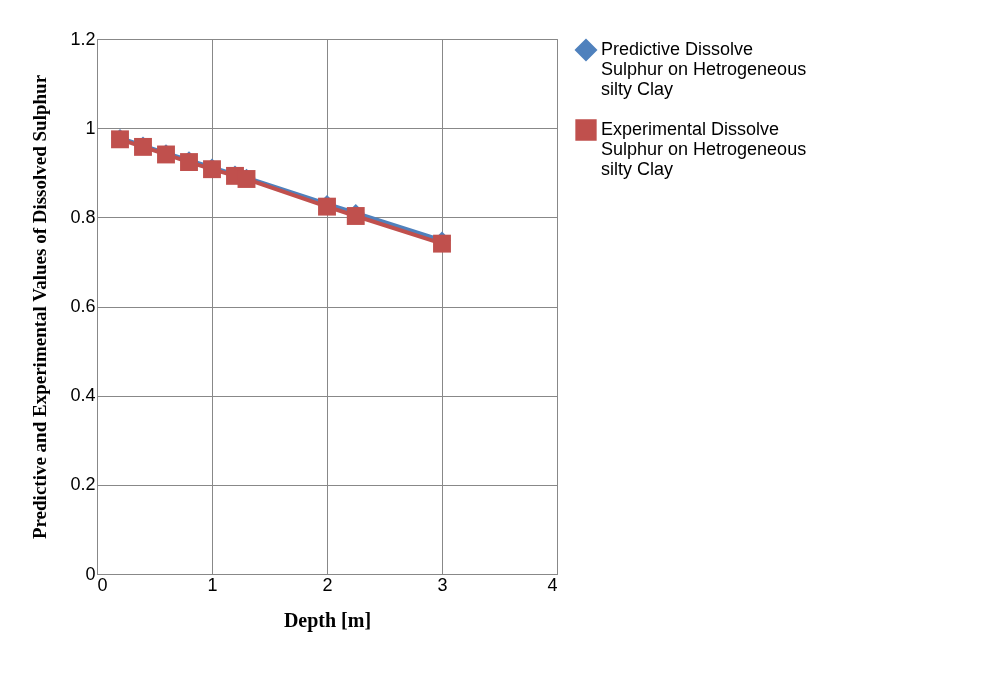 The height and width of the screenshot is (691, 1003). Describe the element at coordinates (327, 620) in the screenshot. I see `x-axis-title: Depth [m]` at that location.